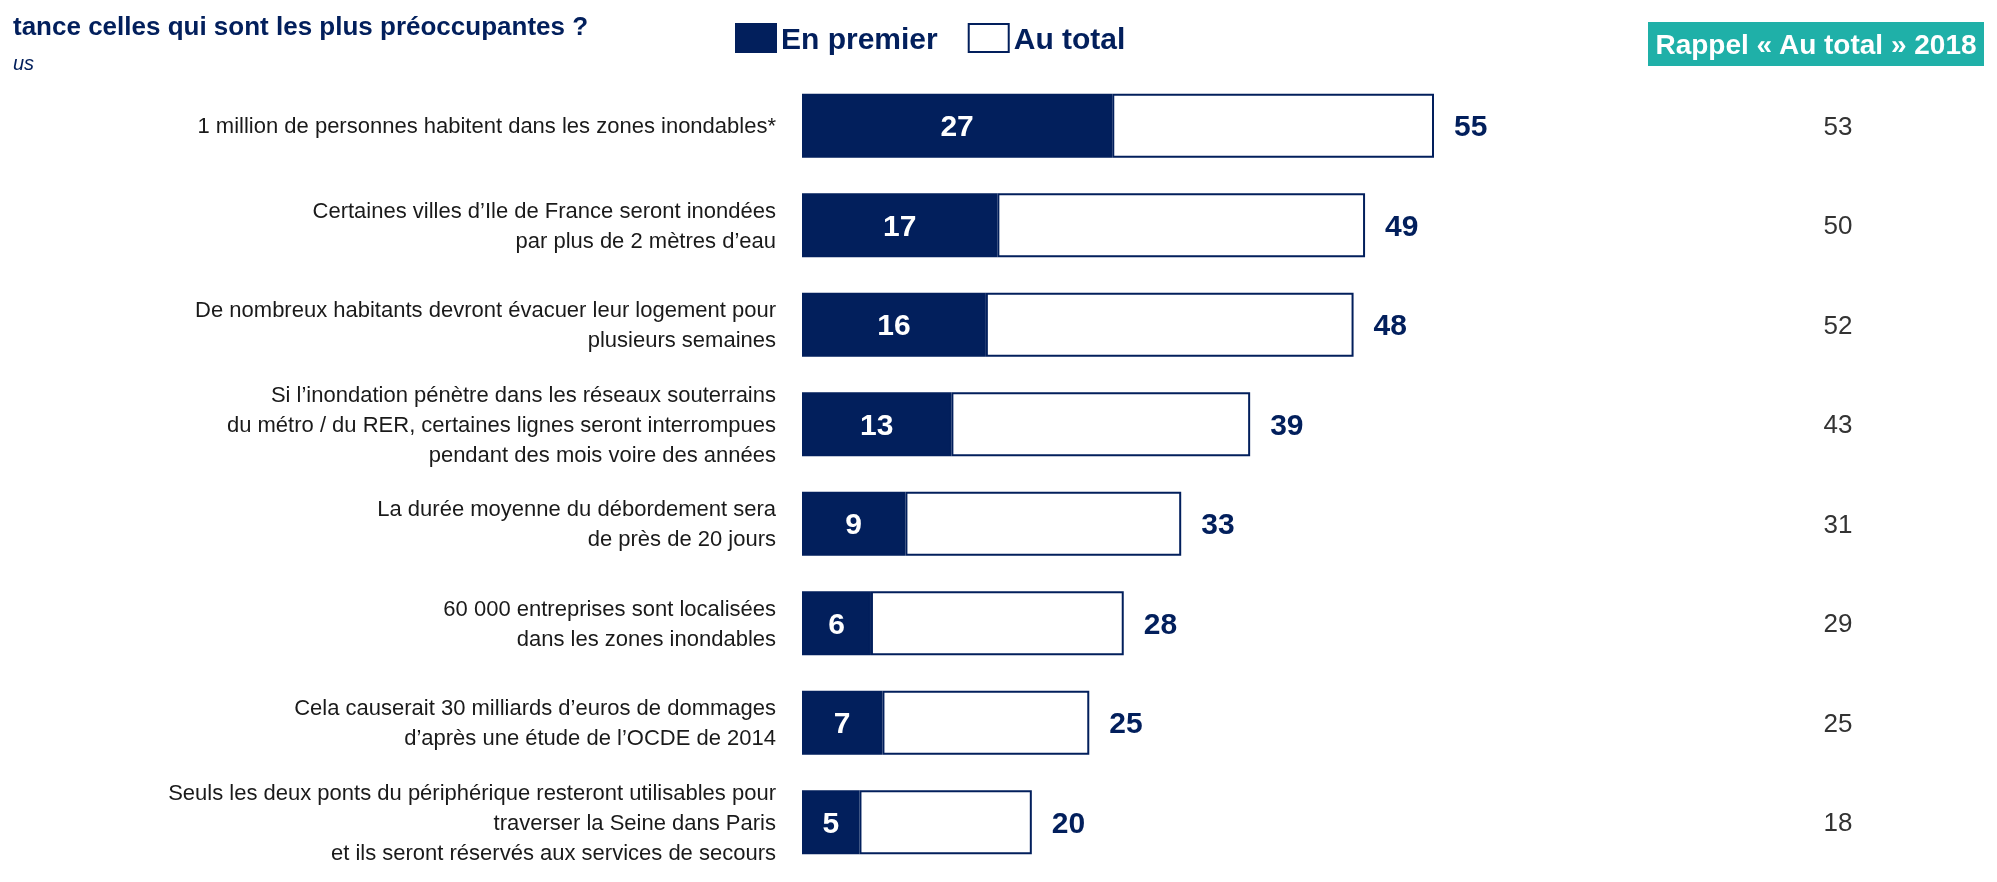 Image resolution: width=1997 pixels, height=882 pixels. I want to click on text: 52, so click(1838, 324).